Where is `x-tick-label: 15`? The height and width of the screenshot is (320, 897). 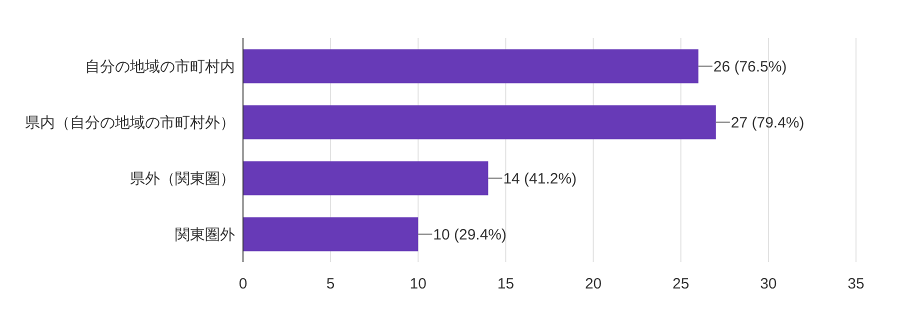 x-tick-label: 15 is located at coordinates (505, 284).